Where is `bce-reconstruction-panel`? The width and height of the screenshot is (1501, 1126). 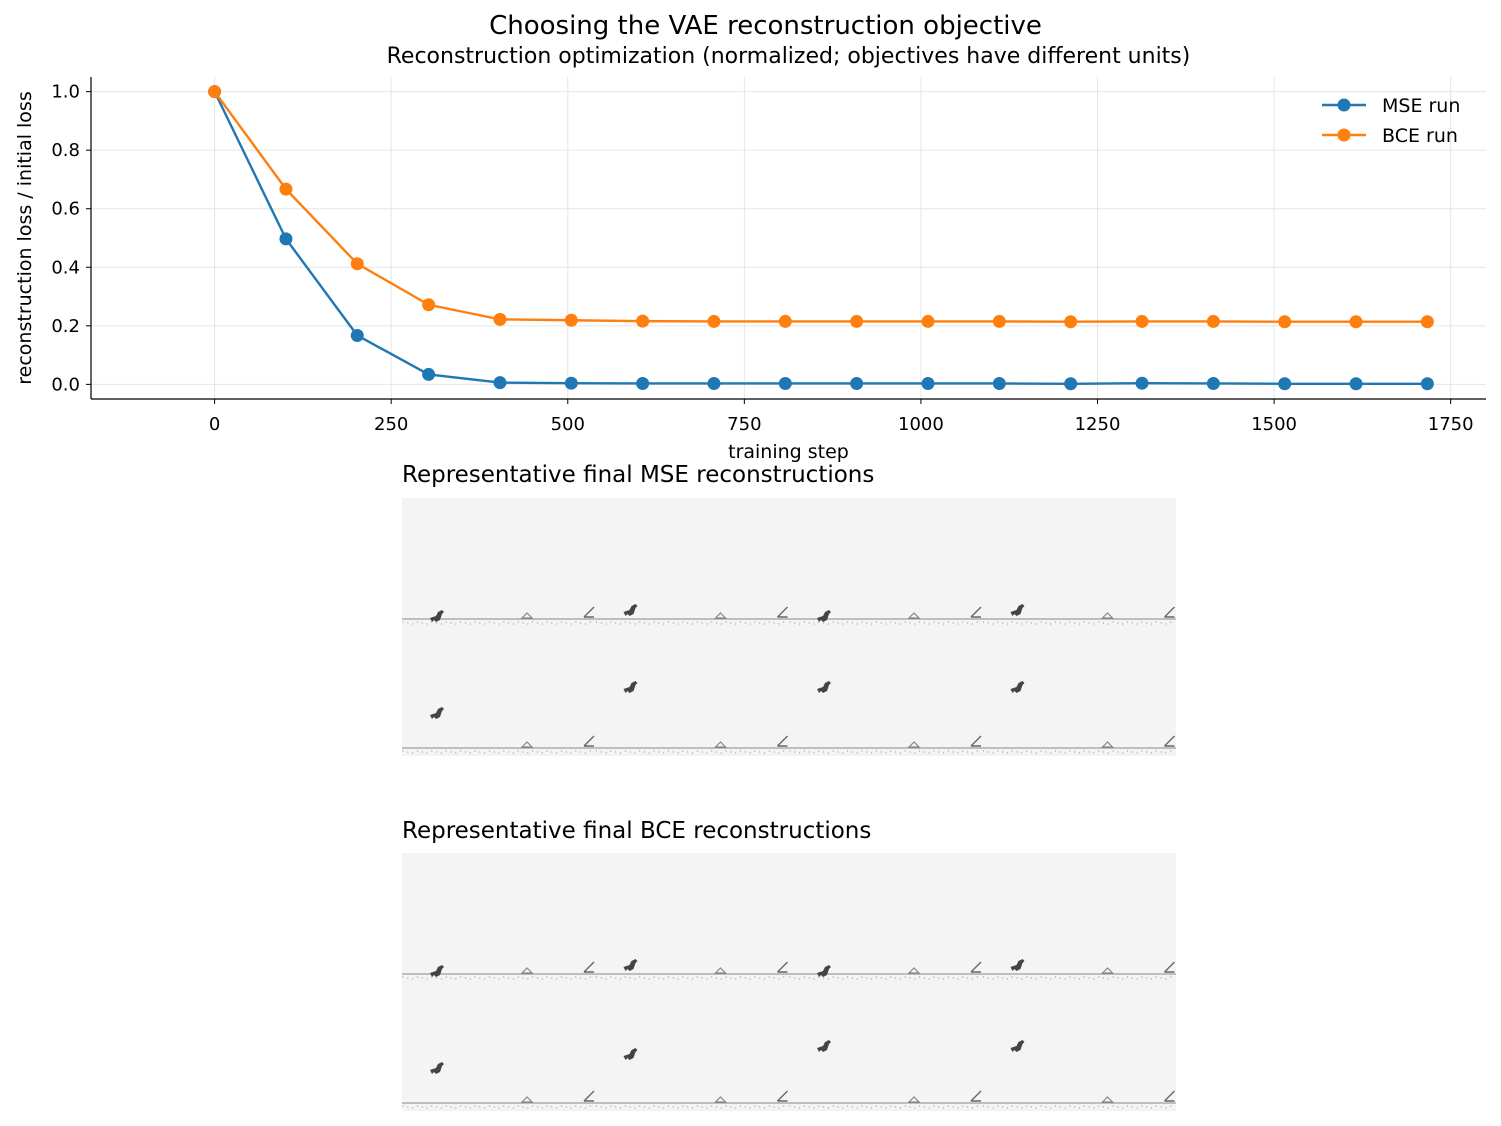 bce-reconstruction-panel is located at coordinates (789, 982).